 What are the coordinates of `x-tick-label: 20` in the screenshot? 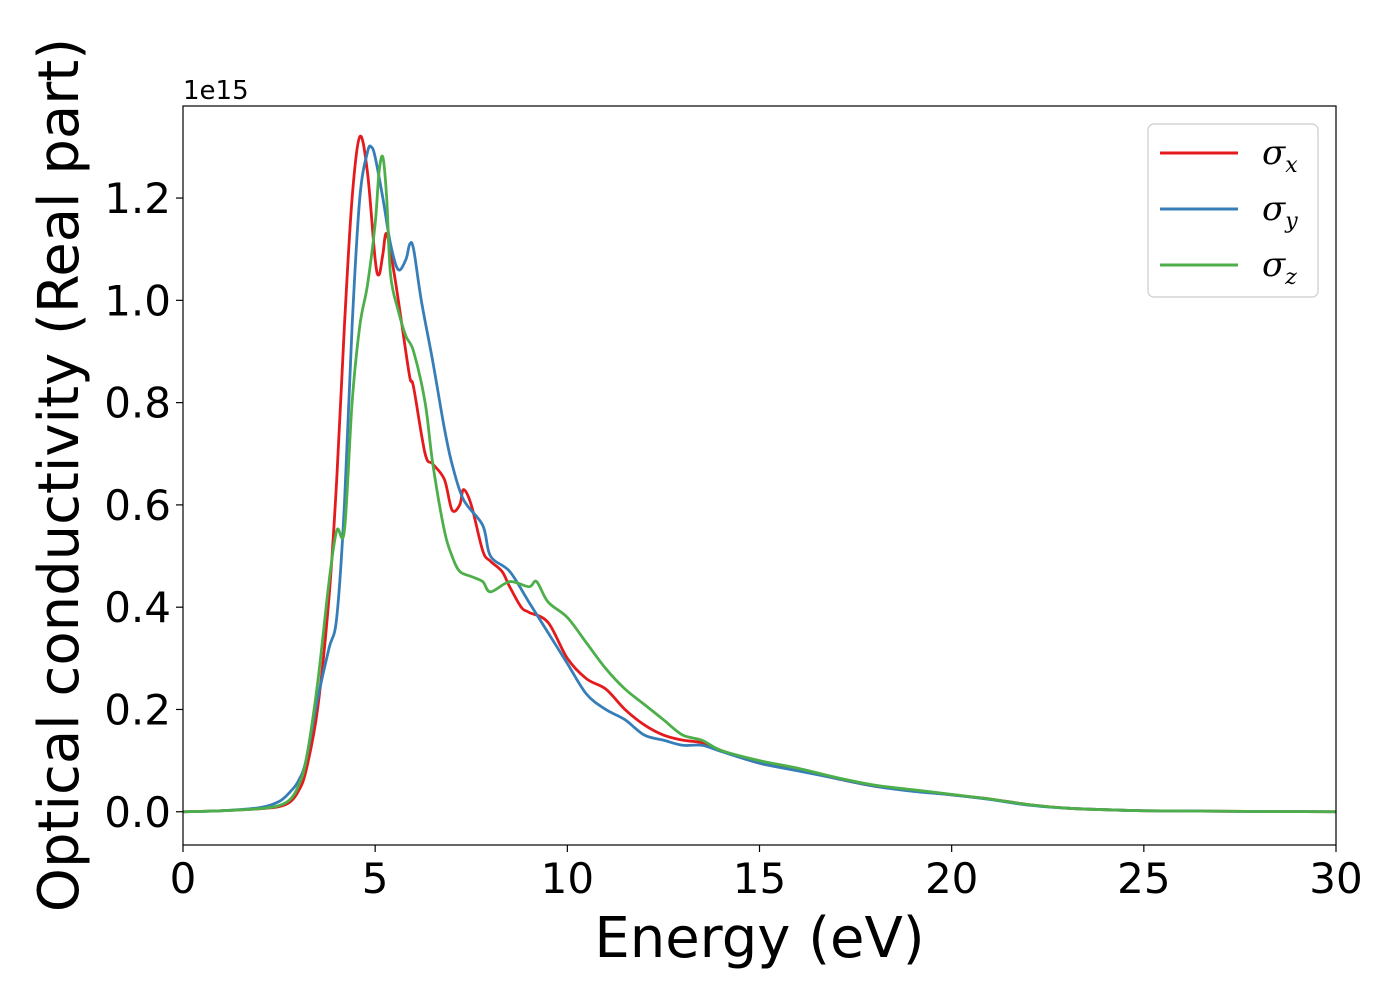 It's located at (951, 878).